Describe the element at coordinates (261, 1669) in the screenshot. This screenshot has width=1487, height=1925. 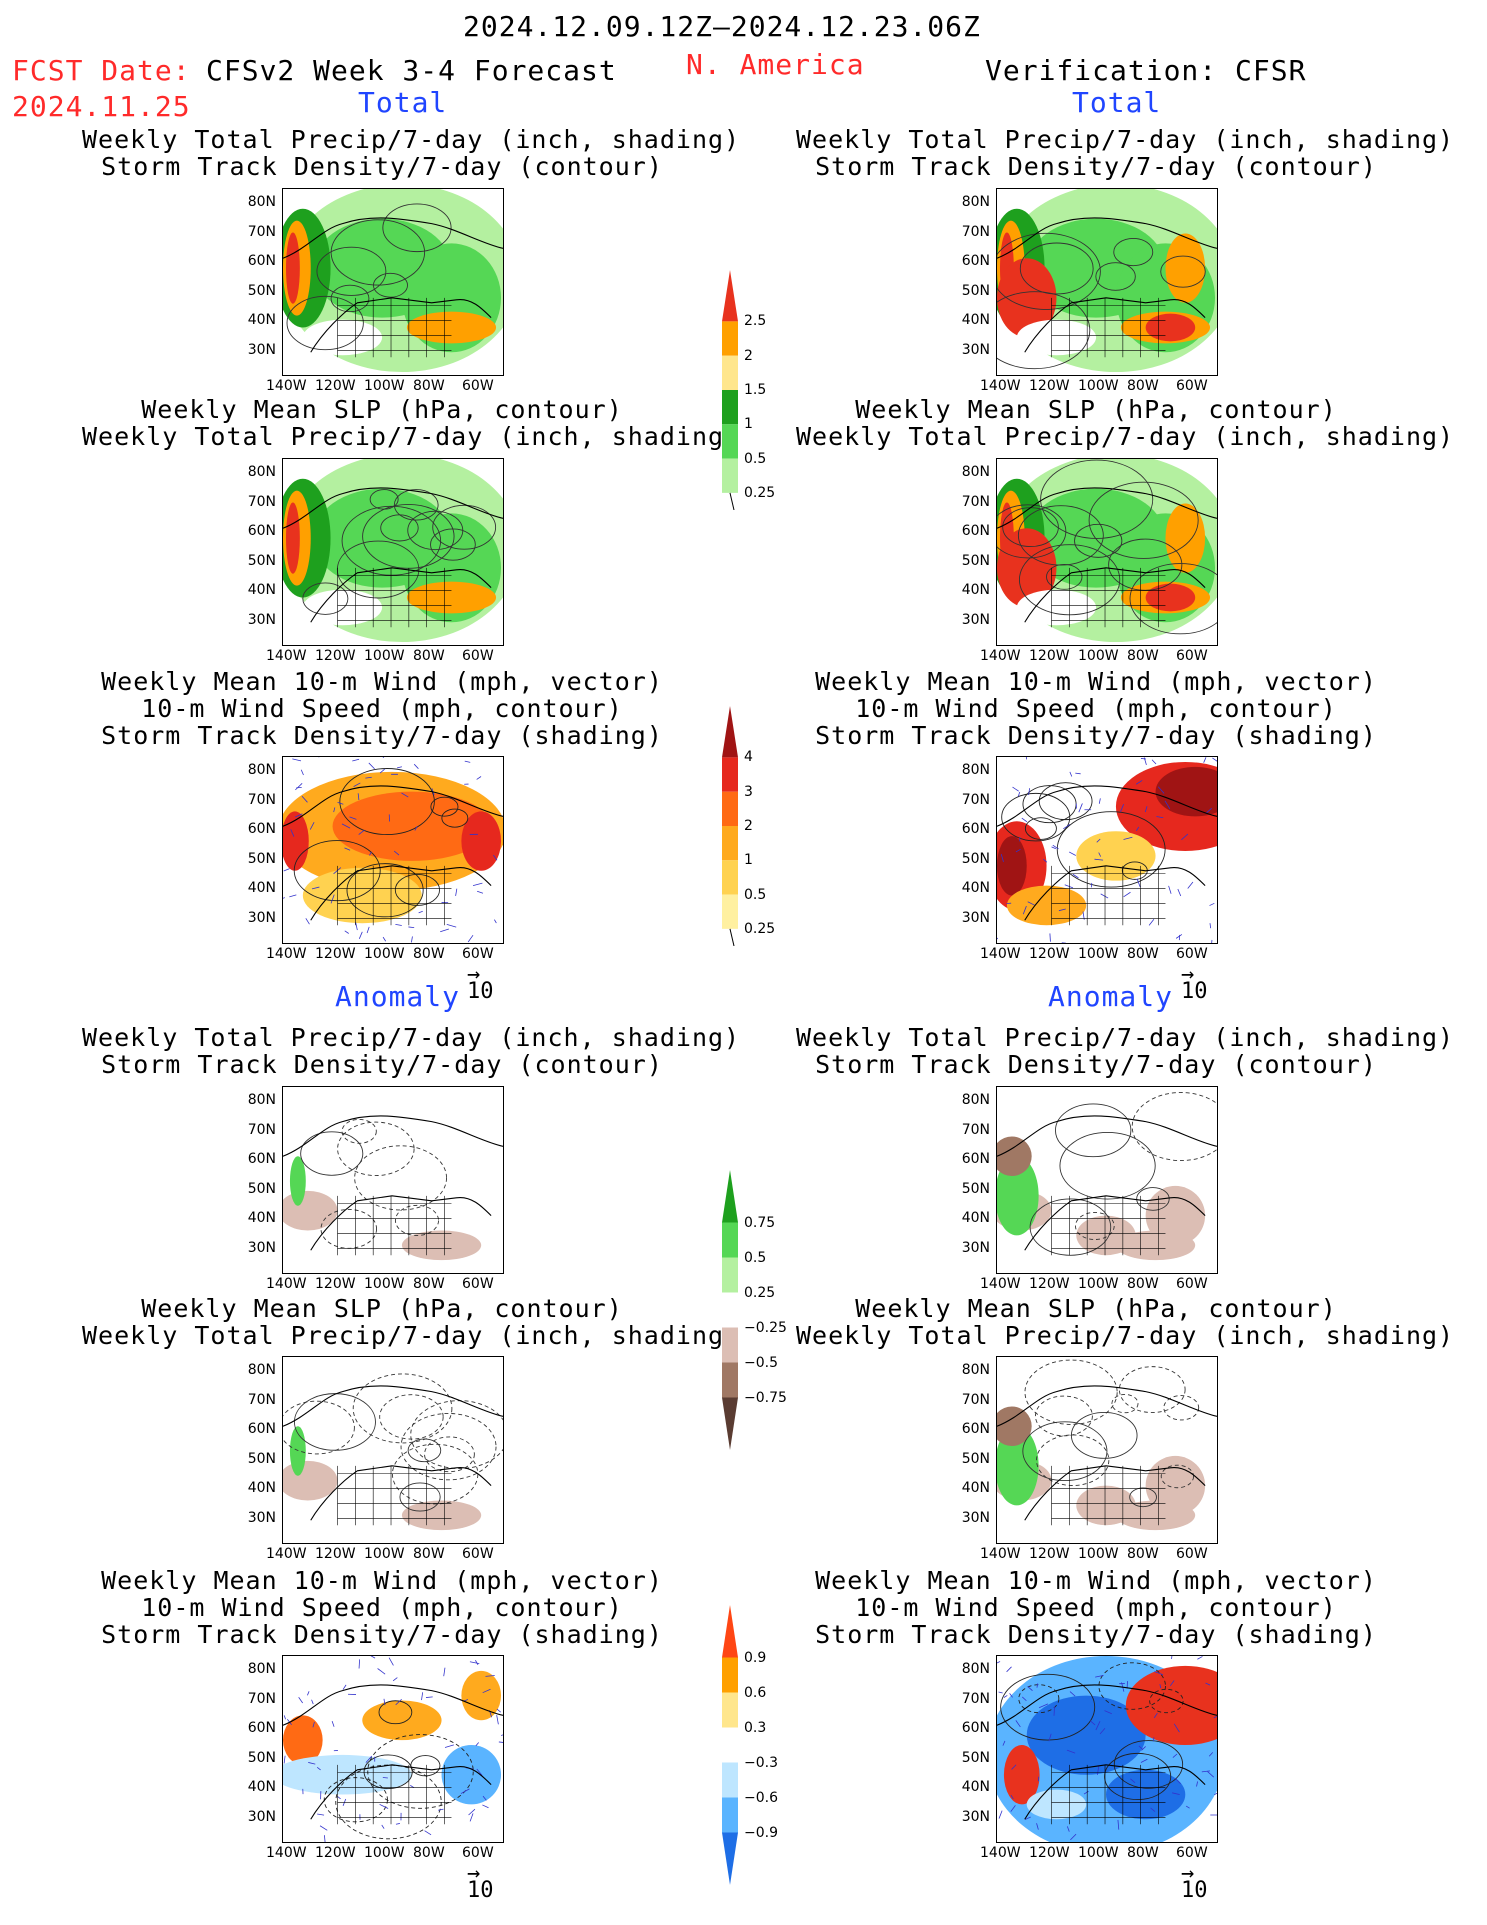
I see `lat-tick-label: 80N` at that location.